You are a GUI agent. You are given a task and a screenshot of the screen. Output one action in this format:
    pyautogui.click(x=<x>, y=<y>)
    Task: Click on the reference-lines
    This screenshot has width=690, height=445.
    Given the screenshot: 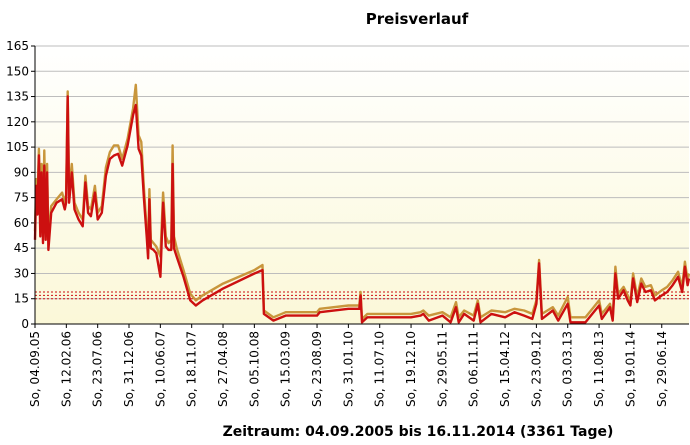 What is the action you would take?
    pyautogui.click(x=362, y=295)
    